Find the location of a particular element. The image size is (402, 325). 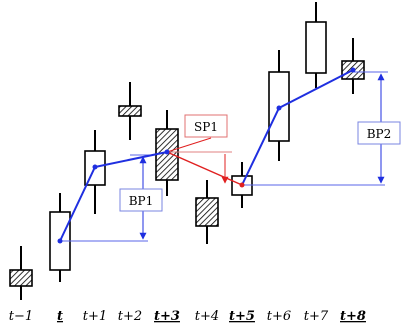

time-label: t−1 is located at coordinates (21, 316).